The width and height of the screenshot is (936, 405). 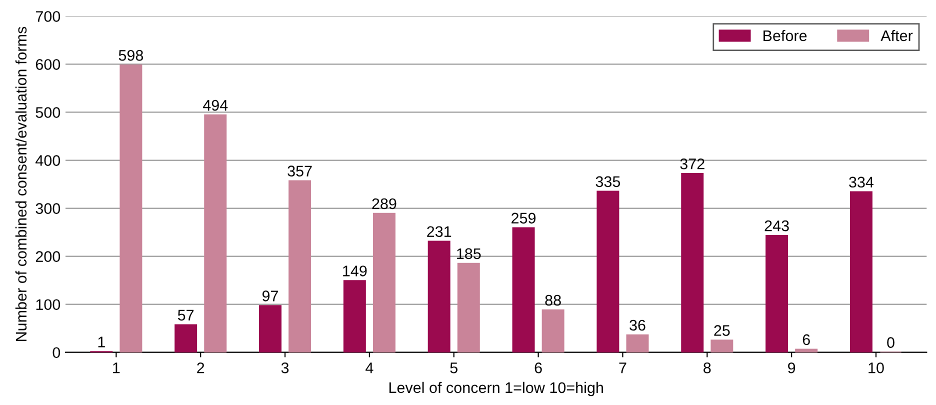 What do you see at coordinates (48, 64) in the screenshot?
I see `y-tick-label: 600` at bounding box center [48, 64].